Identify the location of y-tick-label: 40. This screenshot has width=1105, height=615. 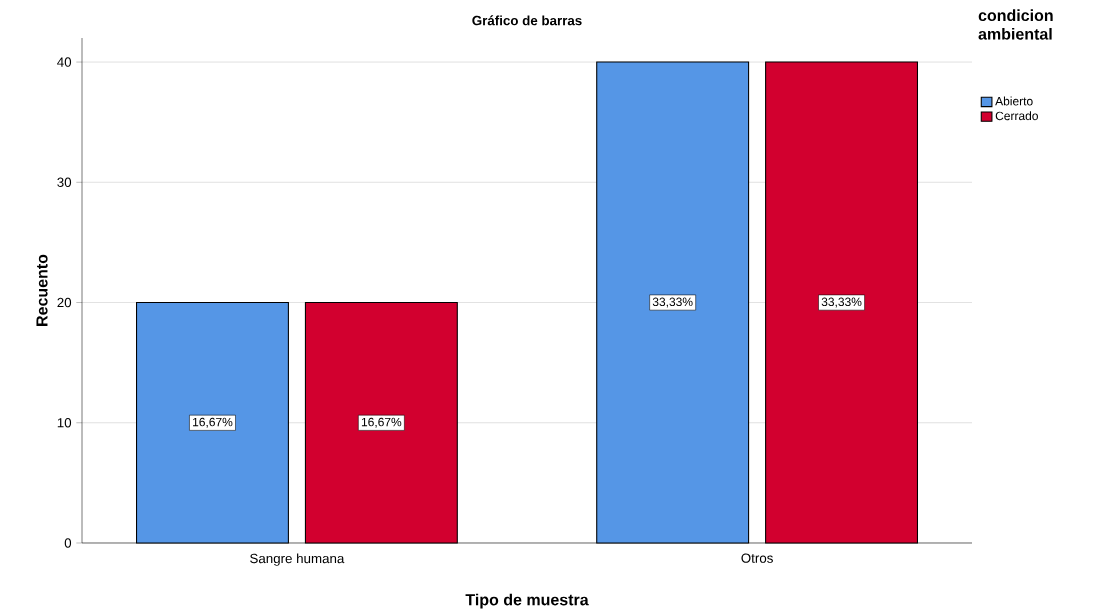
(64, 62).